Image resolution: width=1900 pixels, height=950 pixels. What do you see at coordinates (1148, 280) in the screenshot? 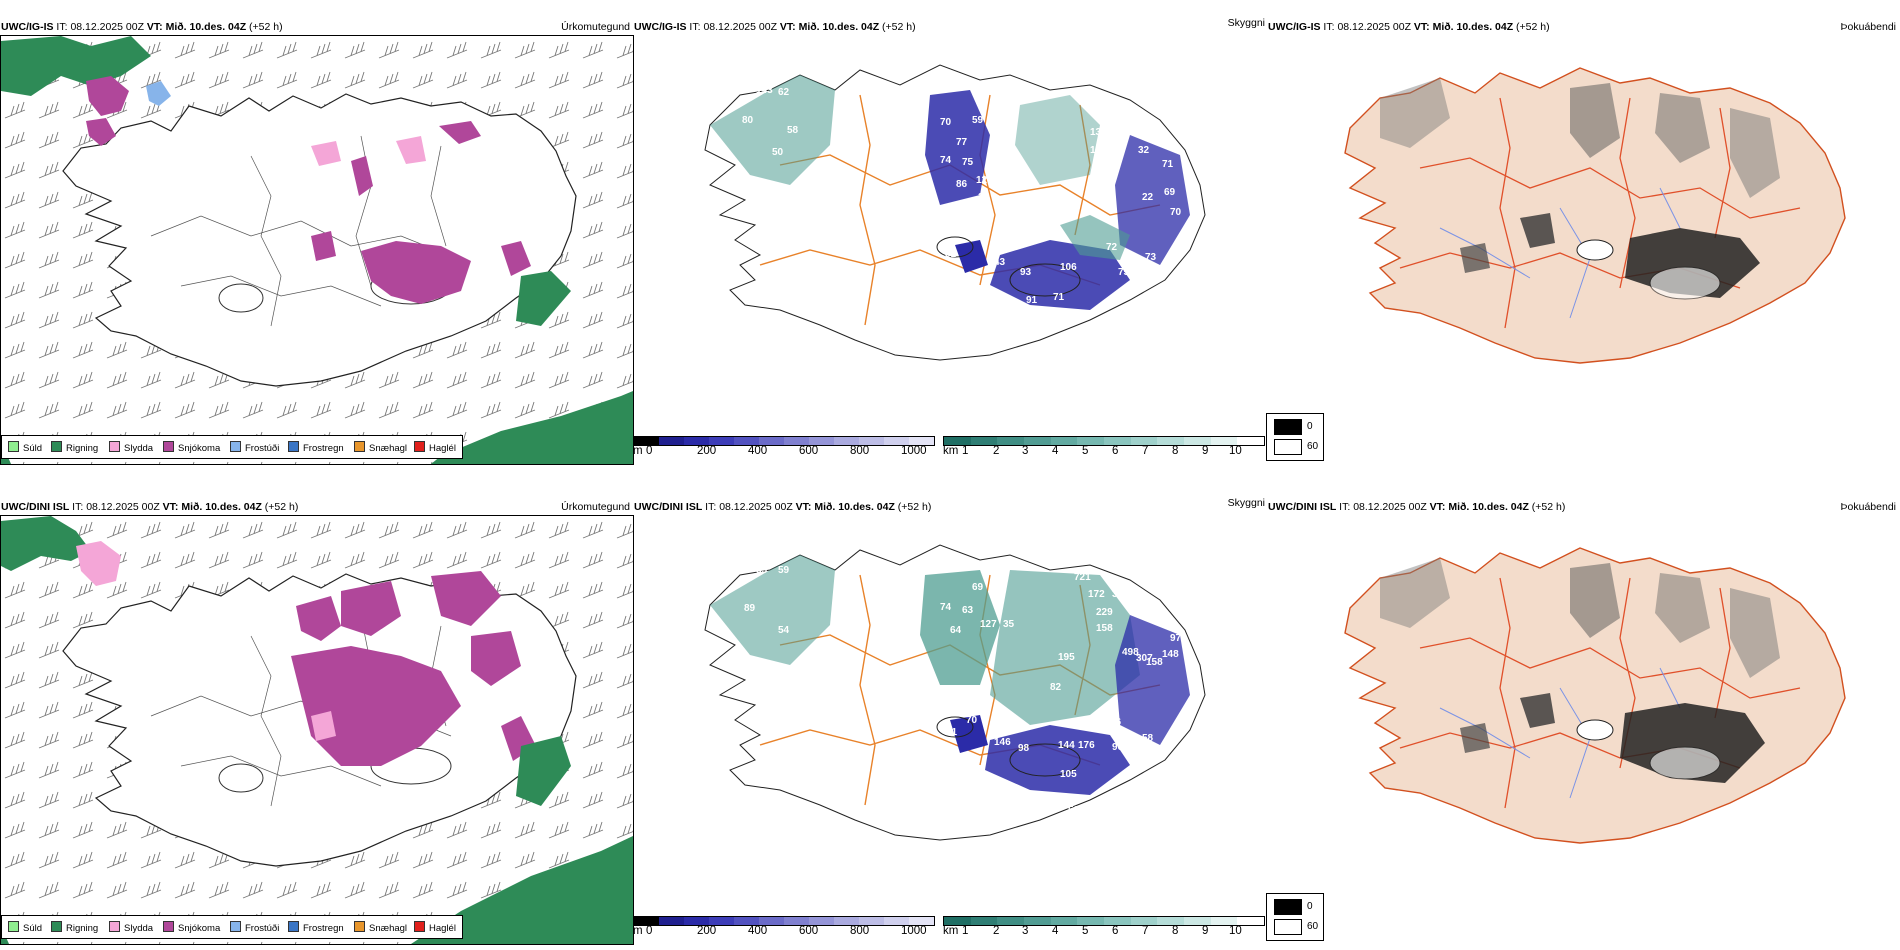
I see `value-label: 109` at bounding box center [1148, 280].